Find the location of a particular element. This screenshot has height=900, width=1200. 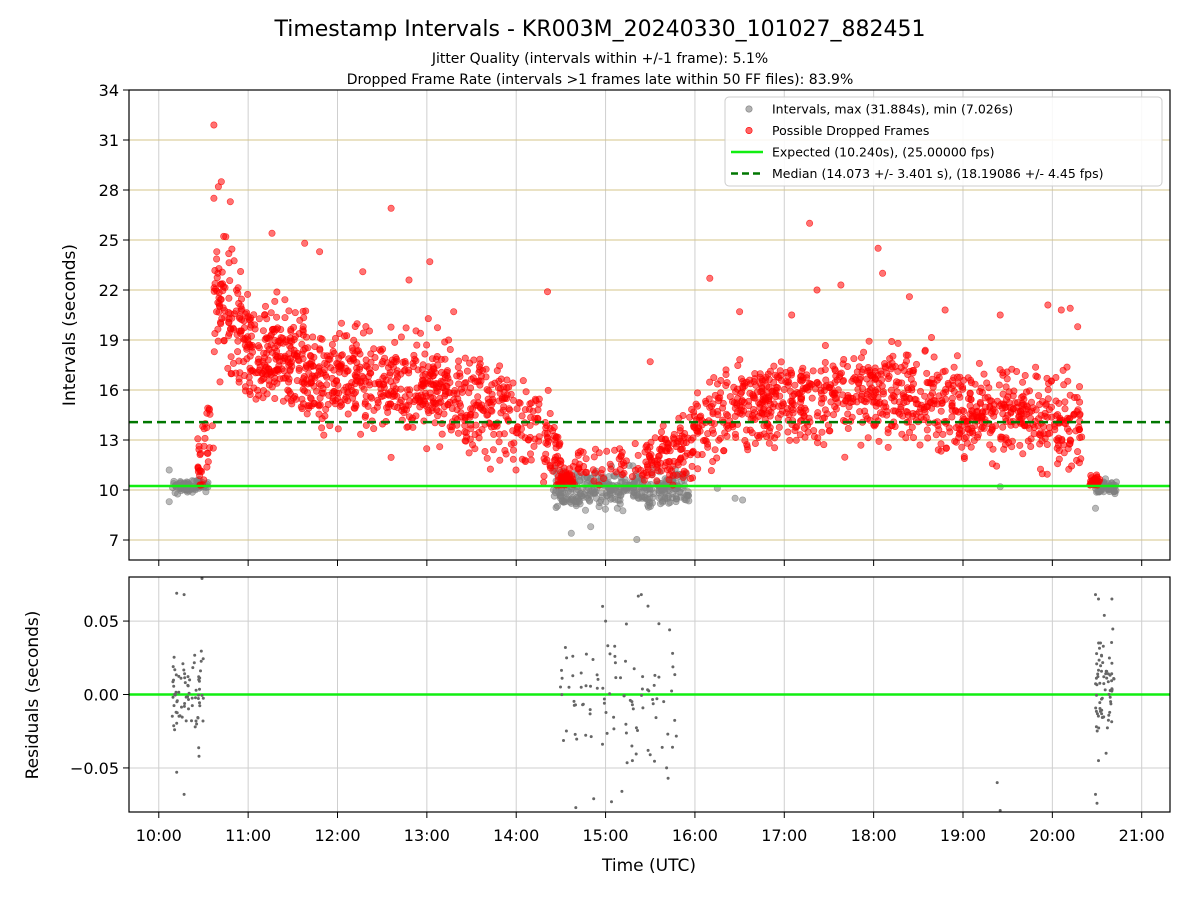

y-tick-label: 10 is located at coordinates (109, 490).